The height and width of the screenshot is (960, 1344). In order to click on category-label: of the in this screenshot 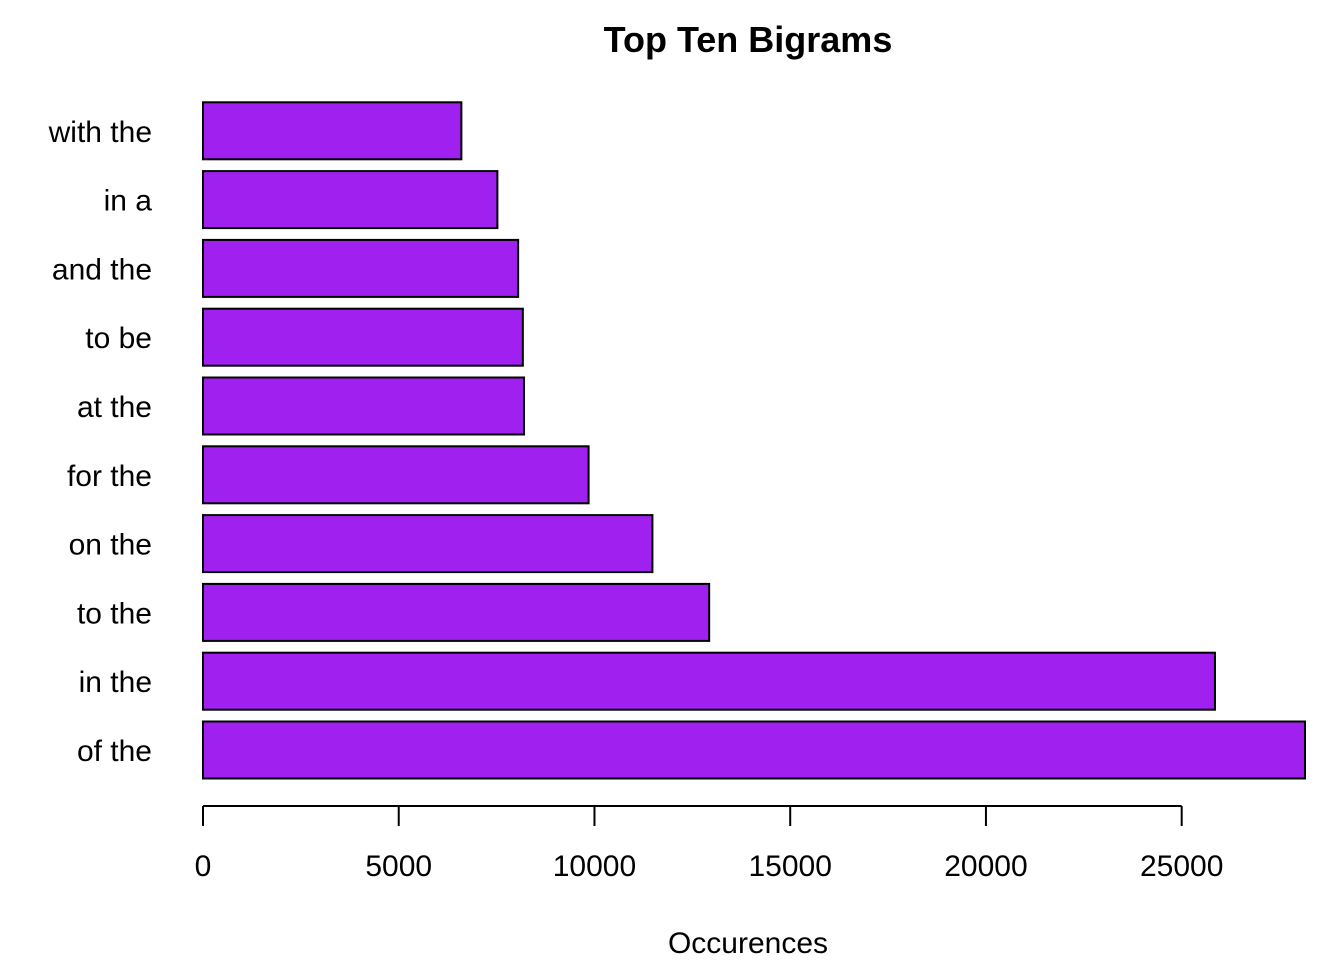, I will do `click(114, 751)`.